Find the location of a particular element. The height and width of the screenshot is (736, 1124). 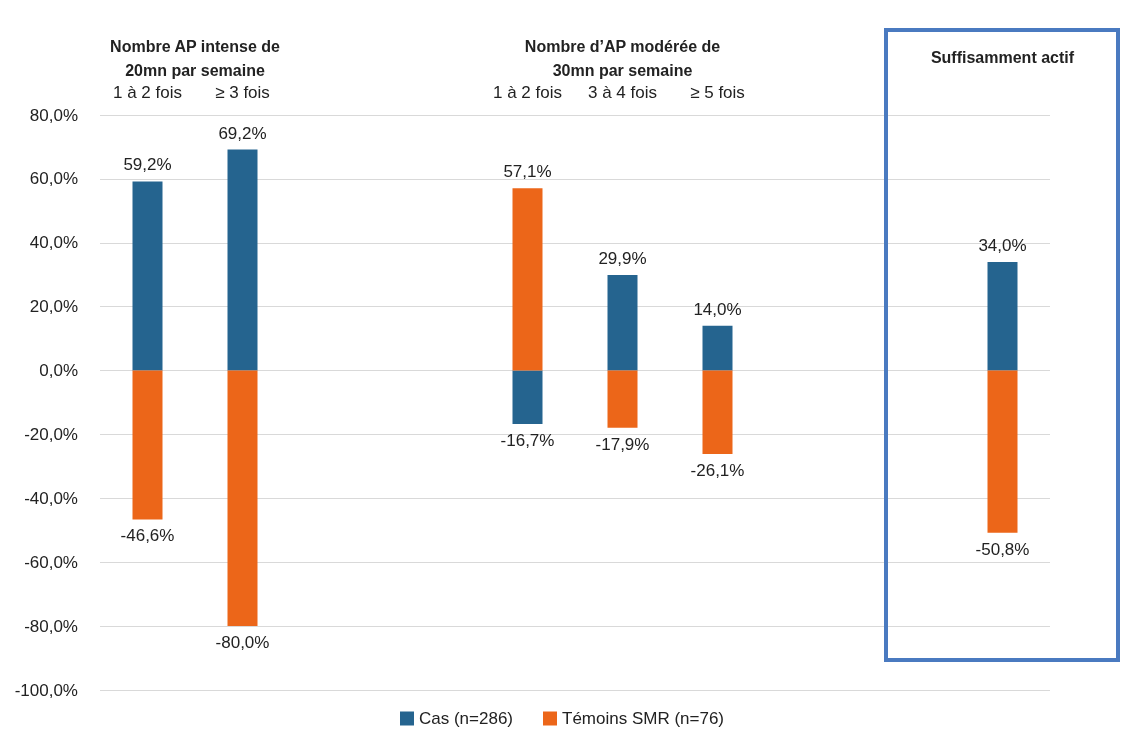

data-label: 14,0% is located at coordinates (717, 309).